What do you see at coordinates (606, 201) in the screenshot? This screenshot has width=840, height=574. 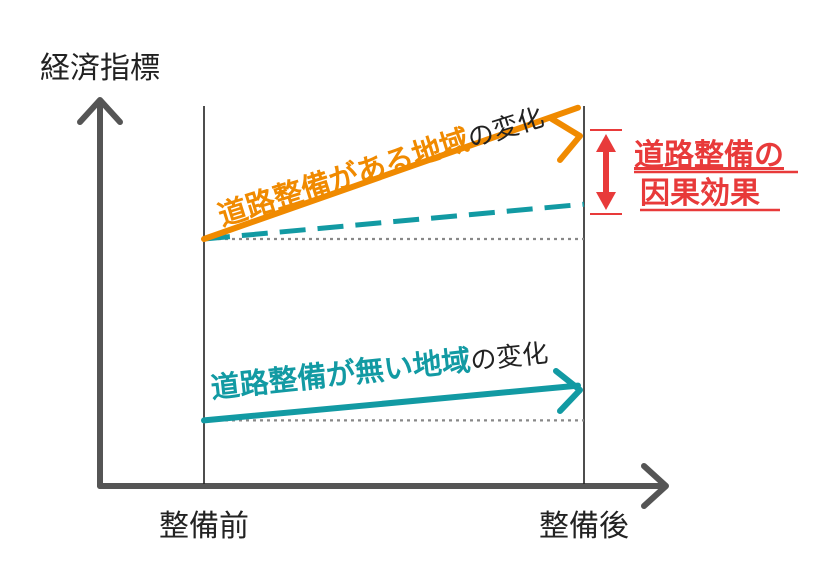 I see `effect-arrowhead-down` at bounding box center [606, 201].